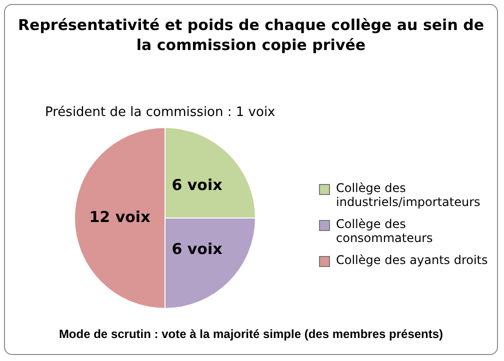 This screenshot has width=504, height=361. Describe the element at coordinates (412, 260) in the screenshot. I see `legend-label: Collège des ayants droits` at that location.